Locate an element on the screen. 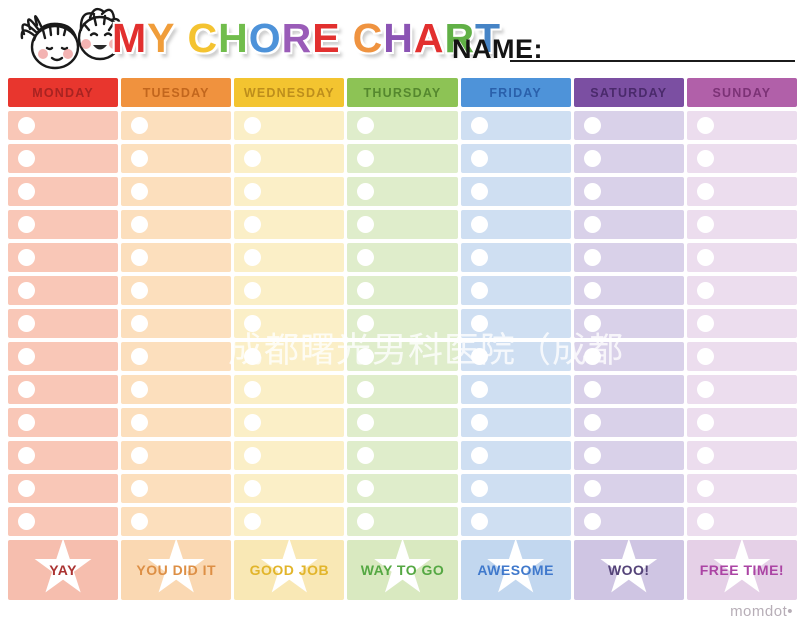 The image size is (805, 626). footer-cell-wednesday: ★ GOOD JOB is located at coordinates (289, 570).